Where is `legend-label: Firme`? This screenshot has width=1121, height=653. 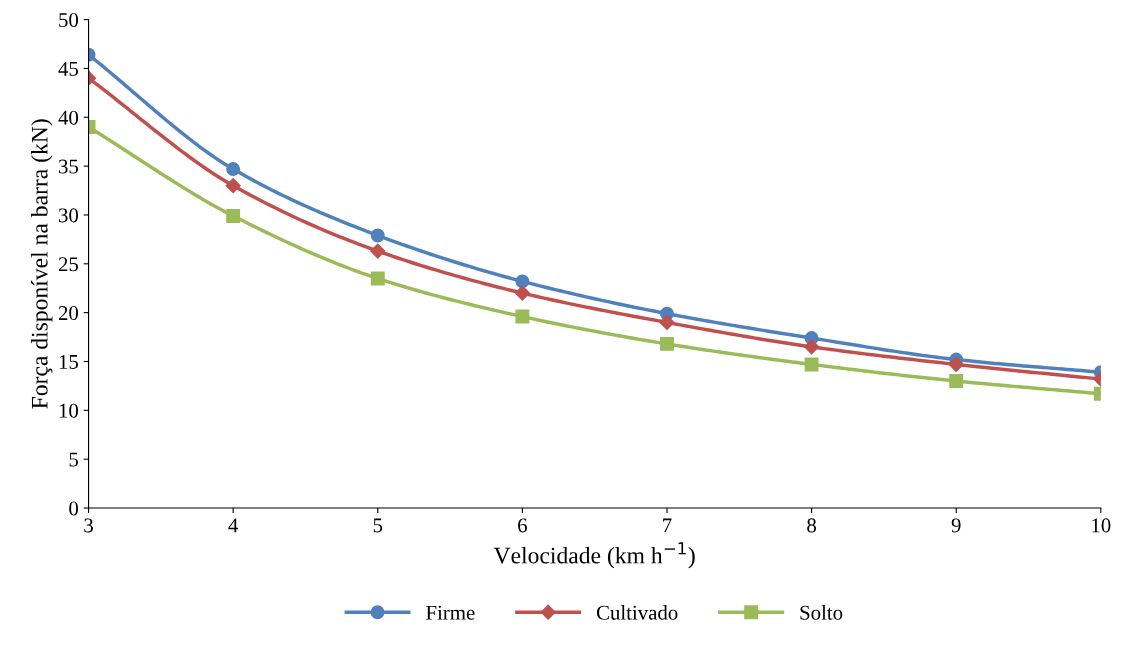 legend-label: Firme is located at coordinates (450, 612).